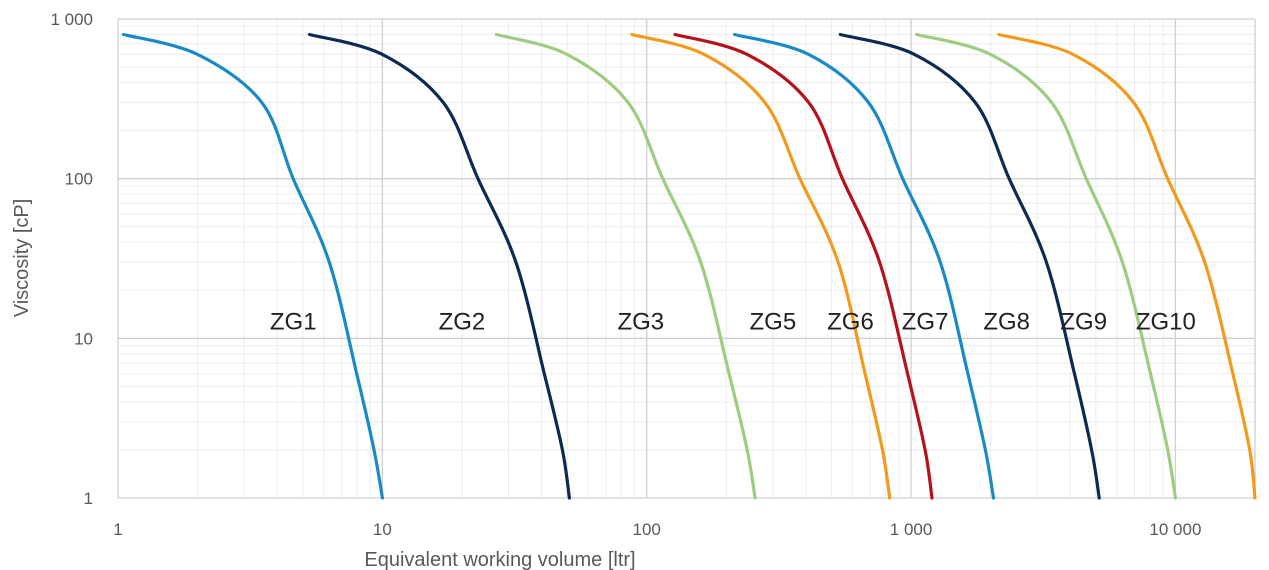  Describe the element at coordinates (1083, 322) in the screenshot. I see `series-label-zg9: ZG9` at that location.